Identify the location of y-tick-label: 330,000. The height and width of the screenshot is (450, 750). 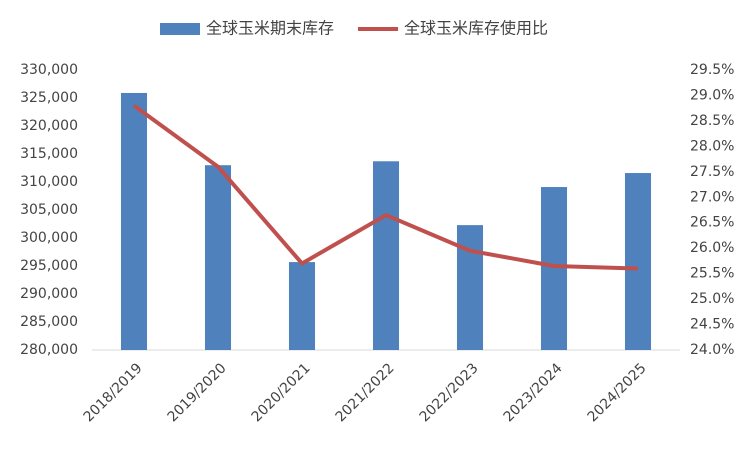
(49, 70).